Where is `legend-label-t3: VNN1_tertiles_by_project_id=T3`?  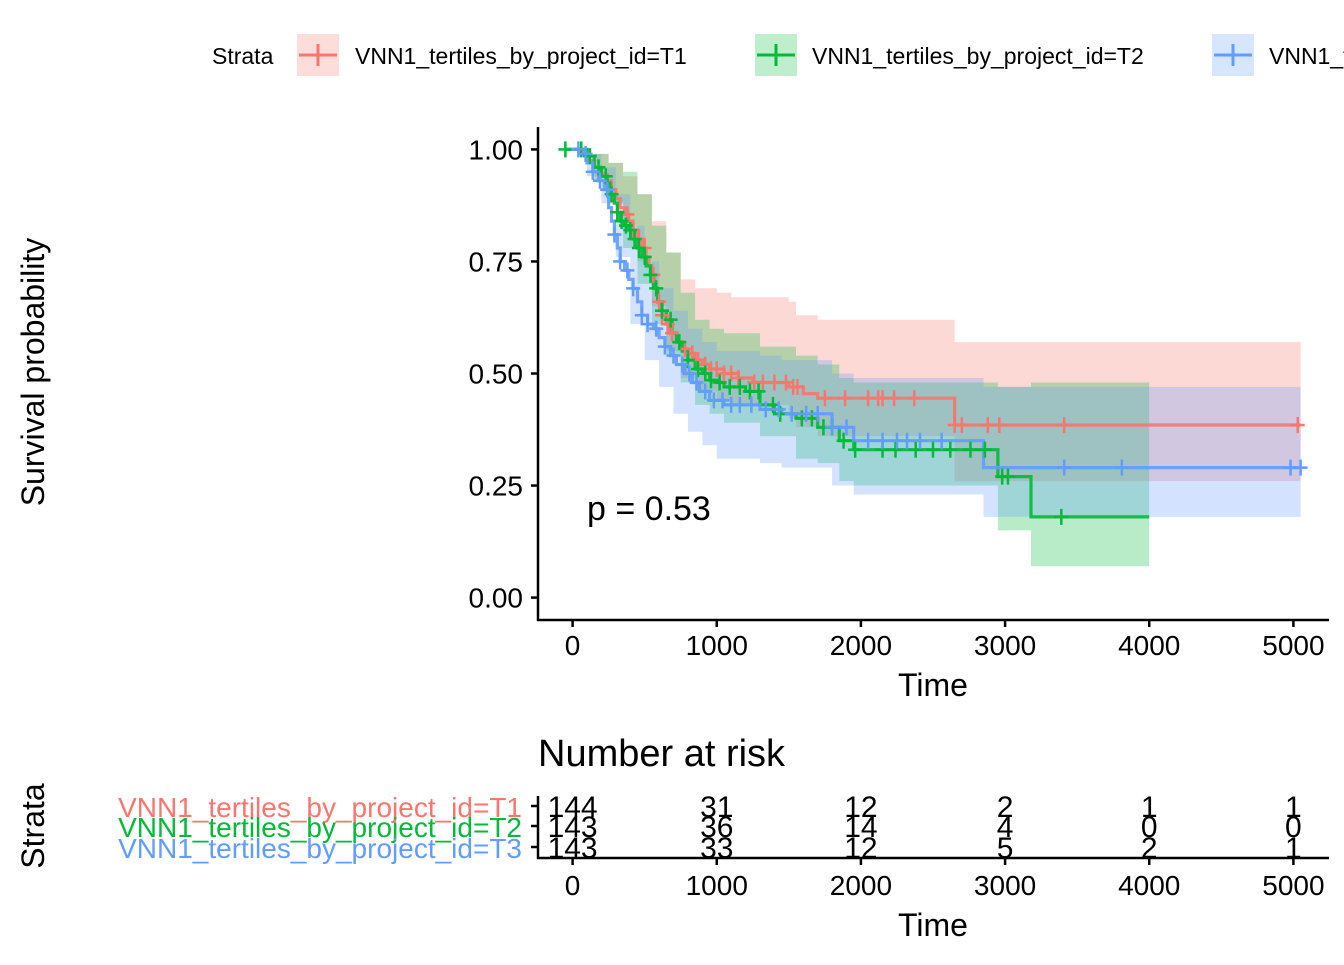
legend-label-t3: VNN1_tertiles_by_project_id=T3 is located at coordinates (1306, 56).